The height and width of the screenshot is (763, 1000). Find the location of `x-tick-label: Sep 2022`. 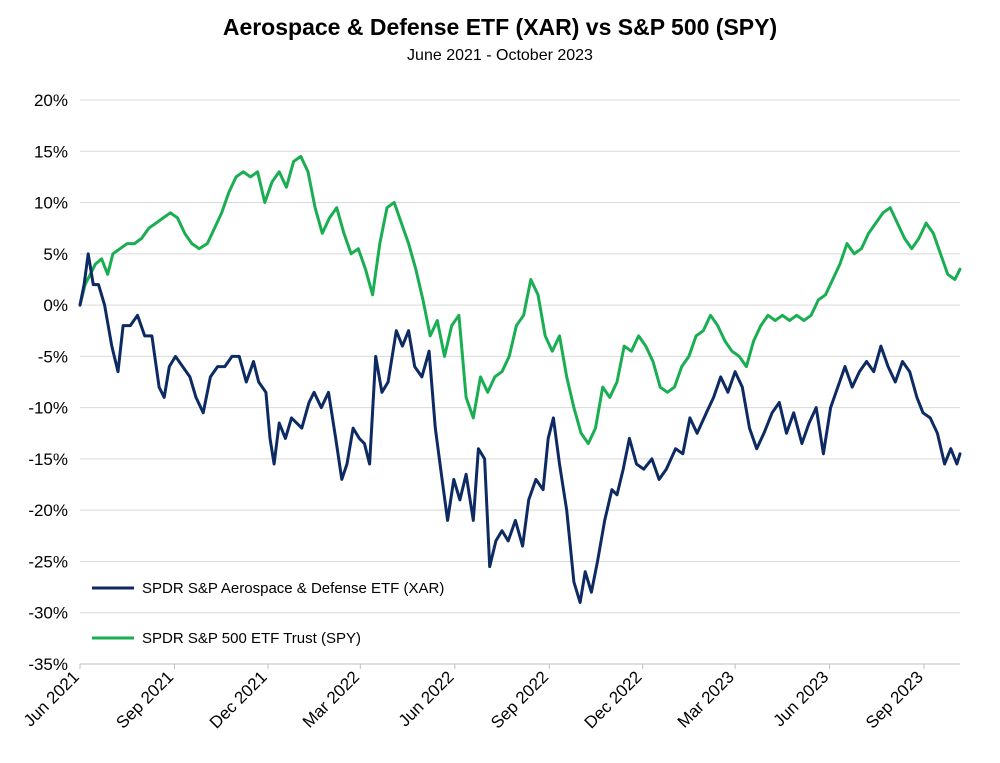

x-tick-label: Sep 2022 is located at coordinates (519, 699).